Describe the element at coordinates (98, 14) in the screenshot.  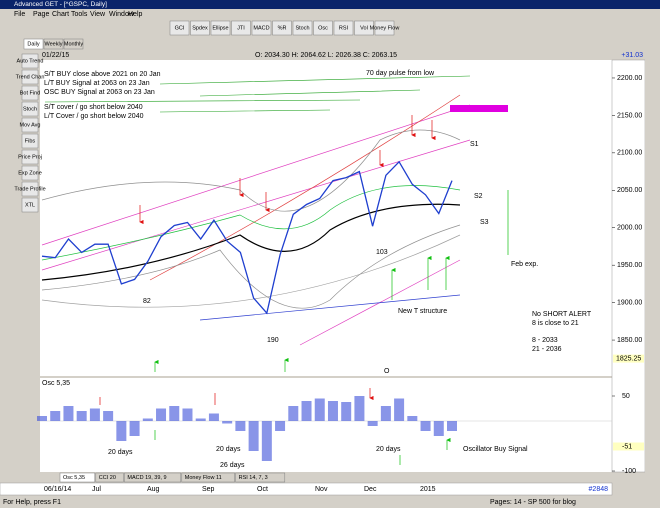
I see `menu-item: View` at that location.